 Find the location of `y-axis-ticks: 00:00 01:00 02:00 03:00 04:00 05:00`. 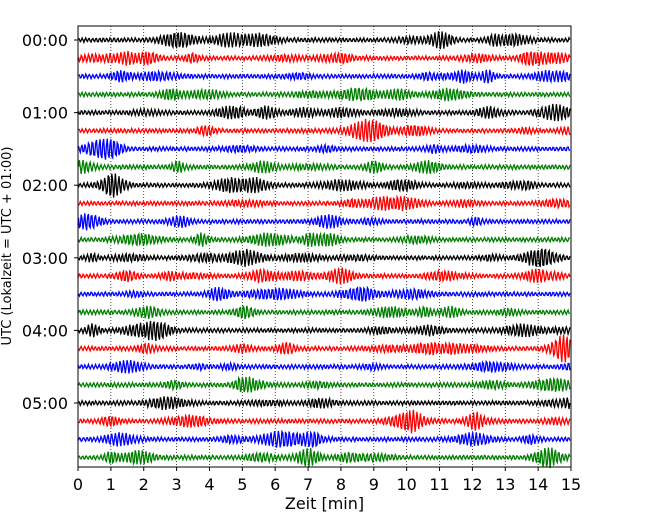

y-axis-ticks: 00:00 01:00 02:00 03:00 04:00 05:00 is located at coordinates (50, 222).